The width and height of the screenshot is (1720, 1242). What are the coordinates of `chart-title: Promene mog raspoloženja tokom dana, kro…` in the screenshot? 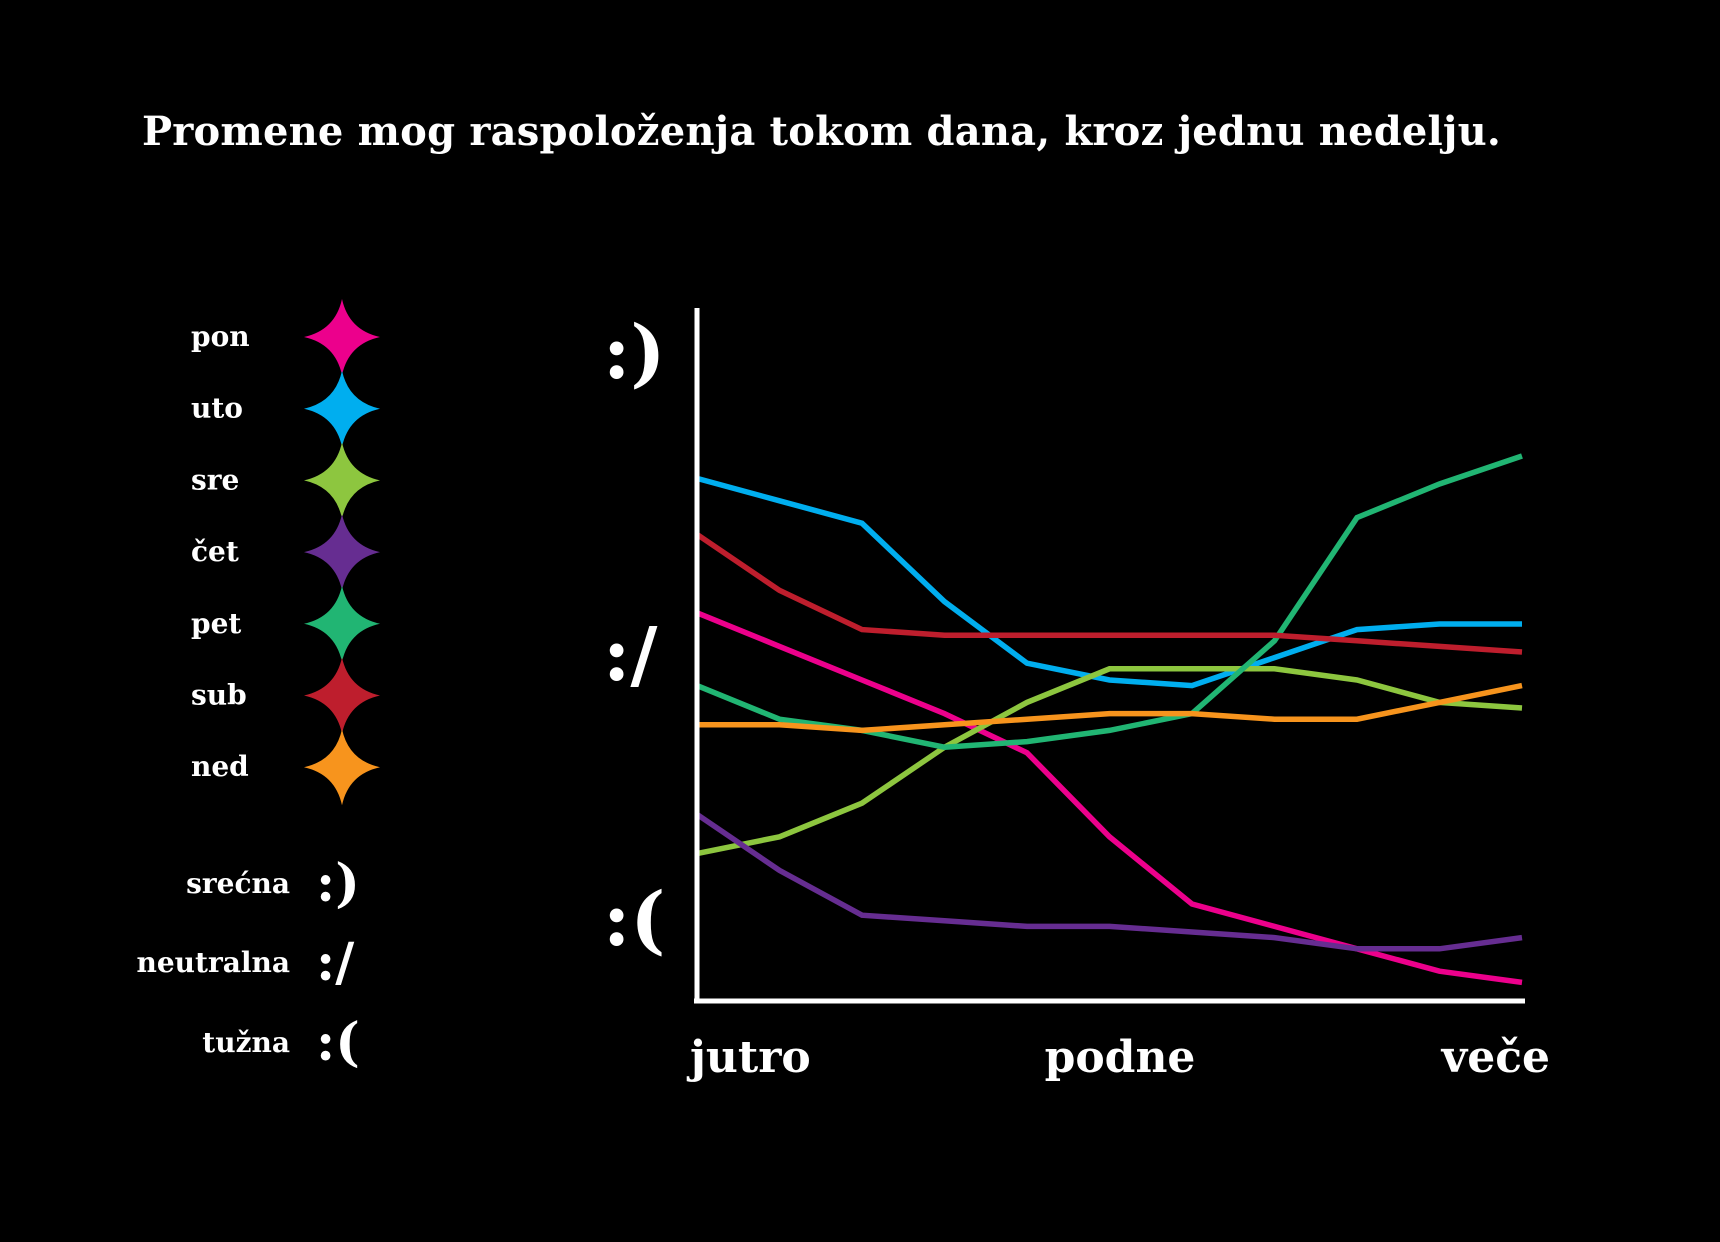 It's located at (822, 131).